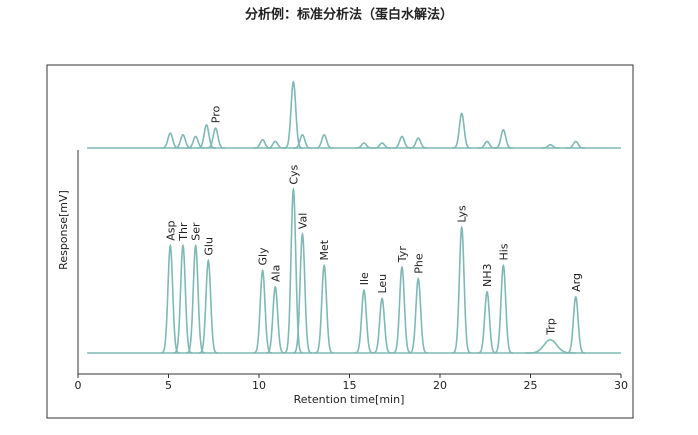 The image size is (698, 435). Describe the element at coordinates (259, 385) in the screenshot. I see `x-tick-label: 10` at that location.